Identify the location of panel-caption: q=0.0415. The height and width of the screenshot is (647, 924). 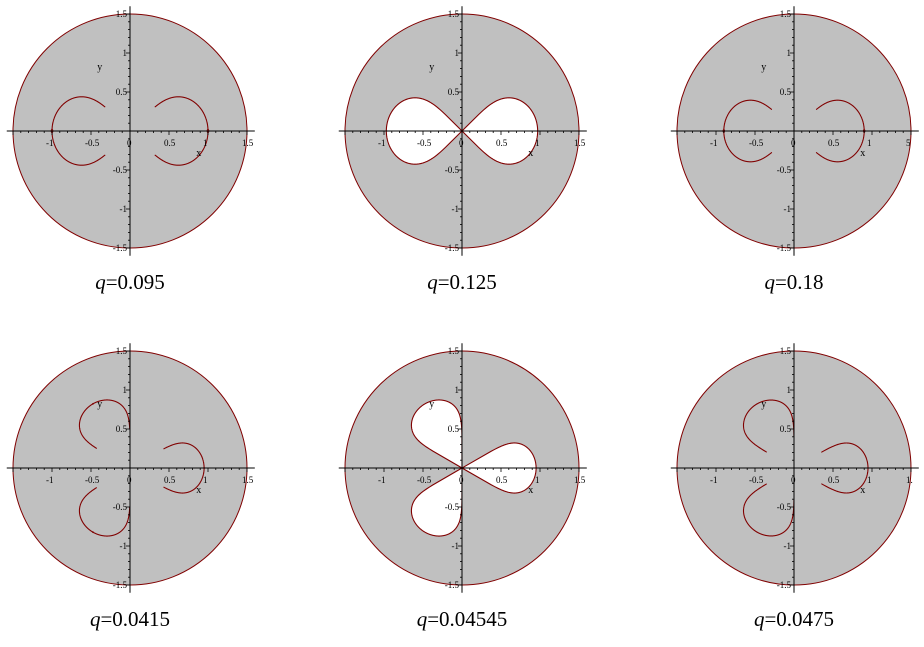
(130, 619).